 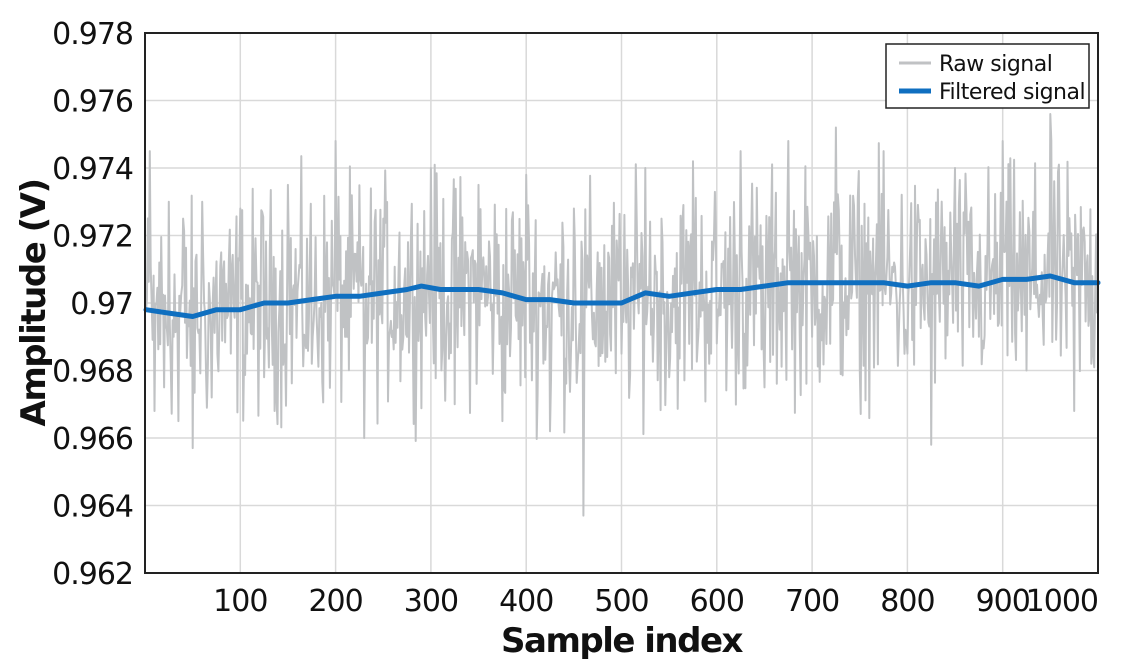 I want to click on x-tick-label: 400, so click(x=526, y=601).